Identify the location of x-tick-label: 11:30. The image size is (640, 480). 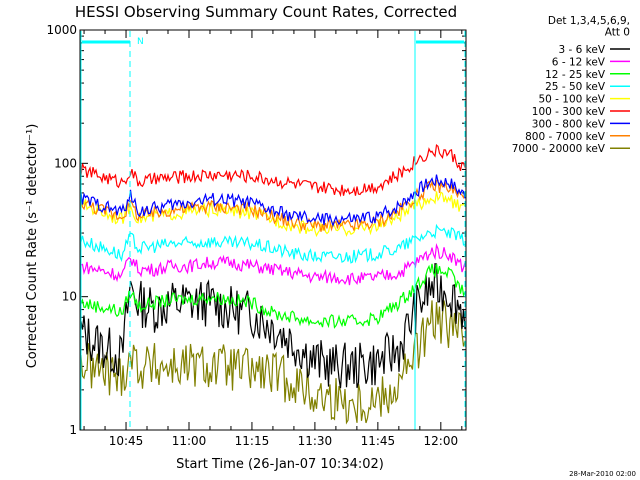
(315, 441).